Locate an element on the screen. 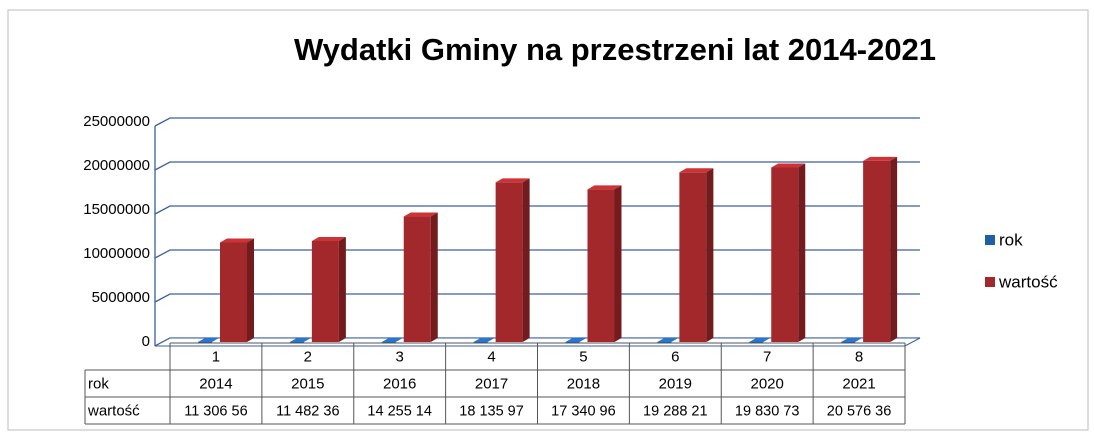 The width and height of the screenshot is (1094, 437). table-cell: 2016 is located at coordinates (399, 383).